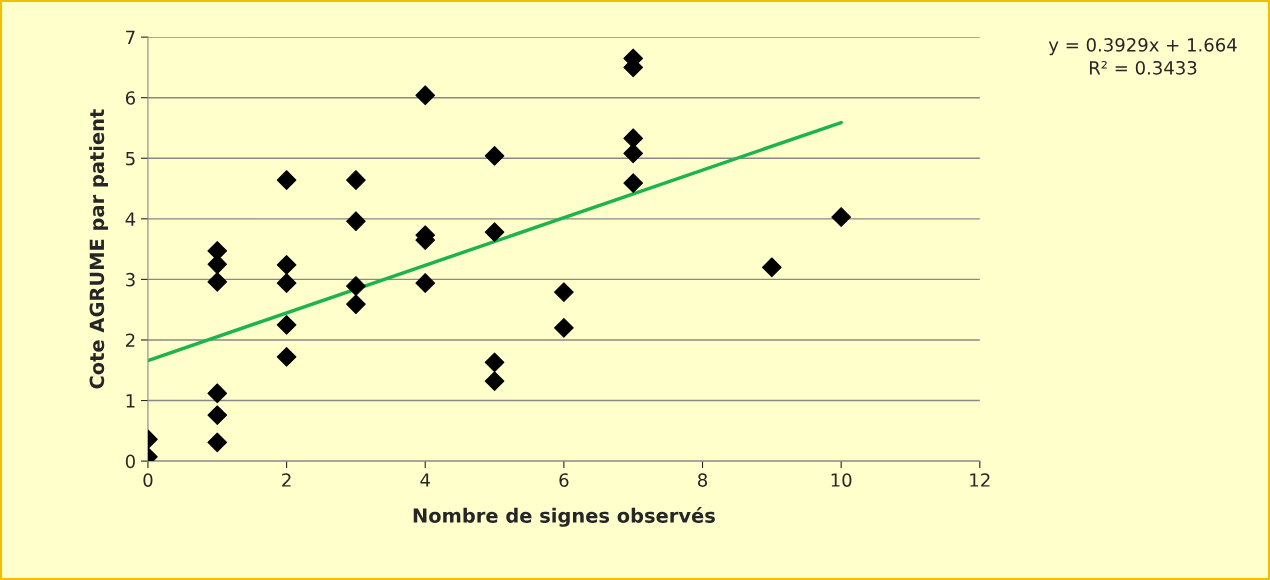 The width and height of the screenshot is (1270, 580). I want to click on y-tick-label: 0, so click(130, 461).